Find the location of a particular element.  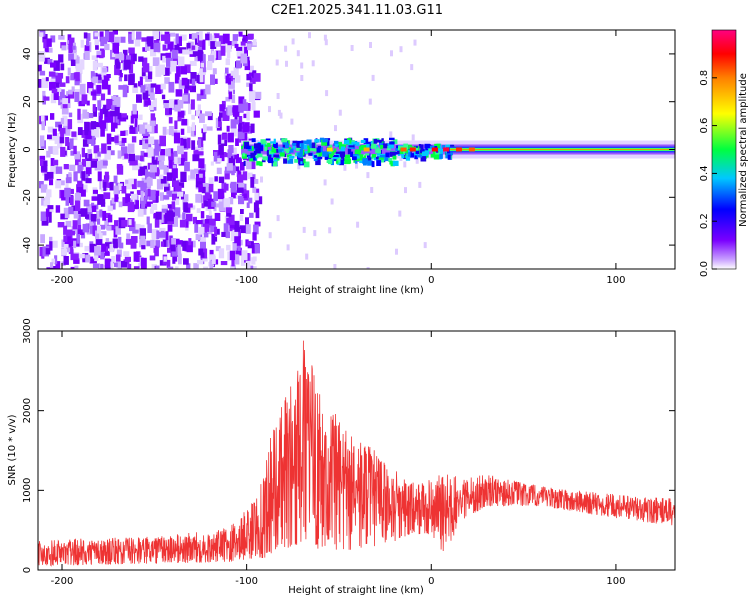

spectrogram-ytick-label: -20 is located at coordinates (27, 197).